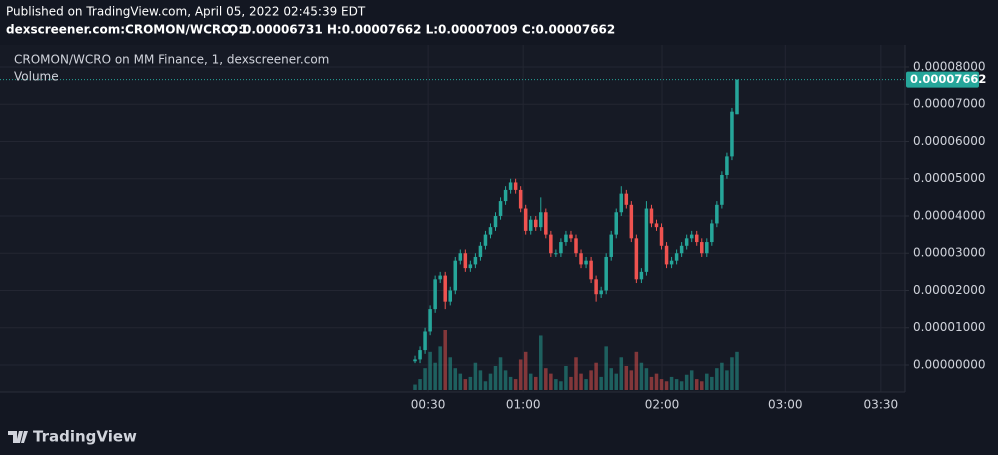 This screenshot has height=455, width=998. I want to click on symbol-line: dexscreener.com:CROMON/WCRO, 1, so click(127, 30).